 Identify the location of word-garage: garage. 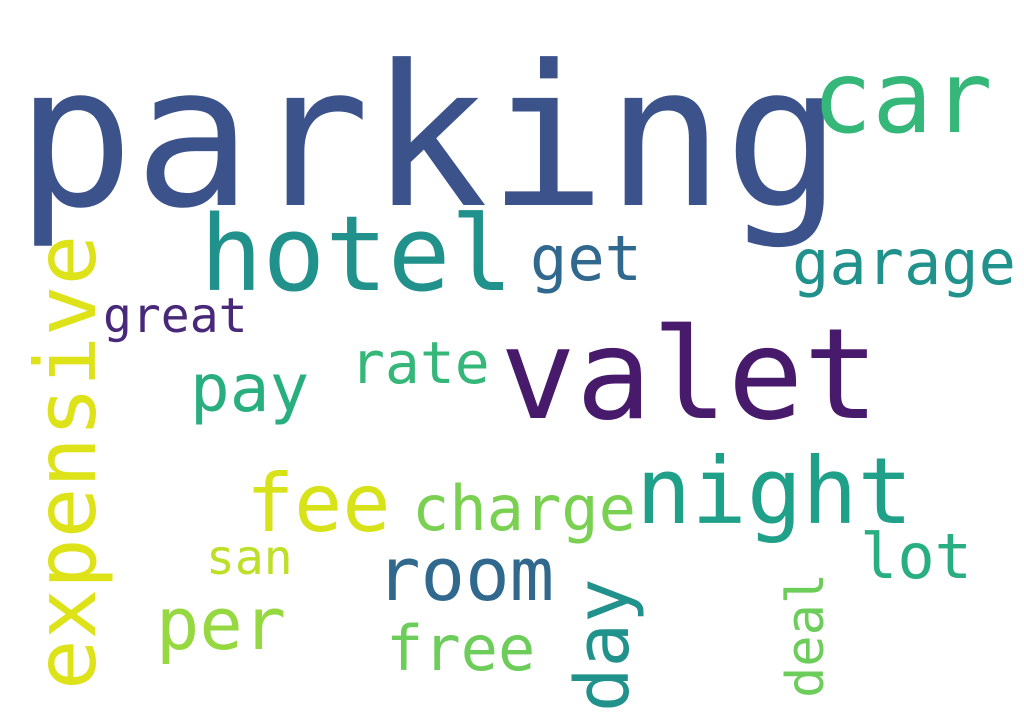
(904, 262).